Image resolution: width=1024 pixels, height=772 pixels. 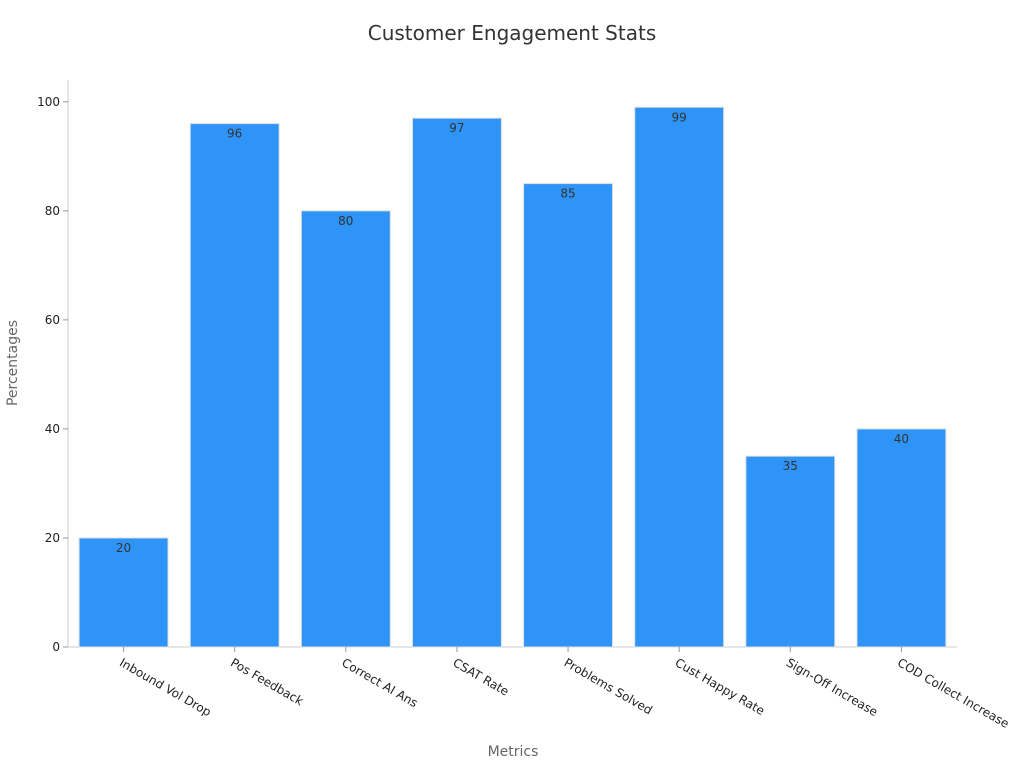 What do you see at coordinates (52, 429) in the screenshot?
I see `y-tick-label: 40` at bounding box center [52, 429].